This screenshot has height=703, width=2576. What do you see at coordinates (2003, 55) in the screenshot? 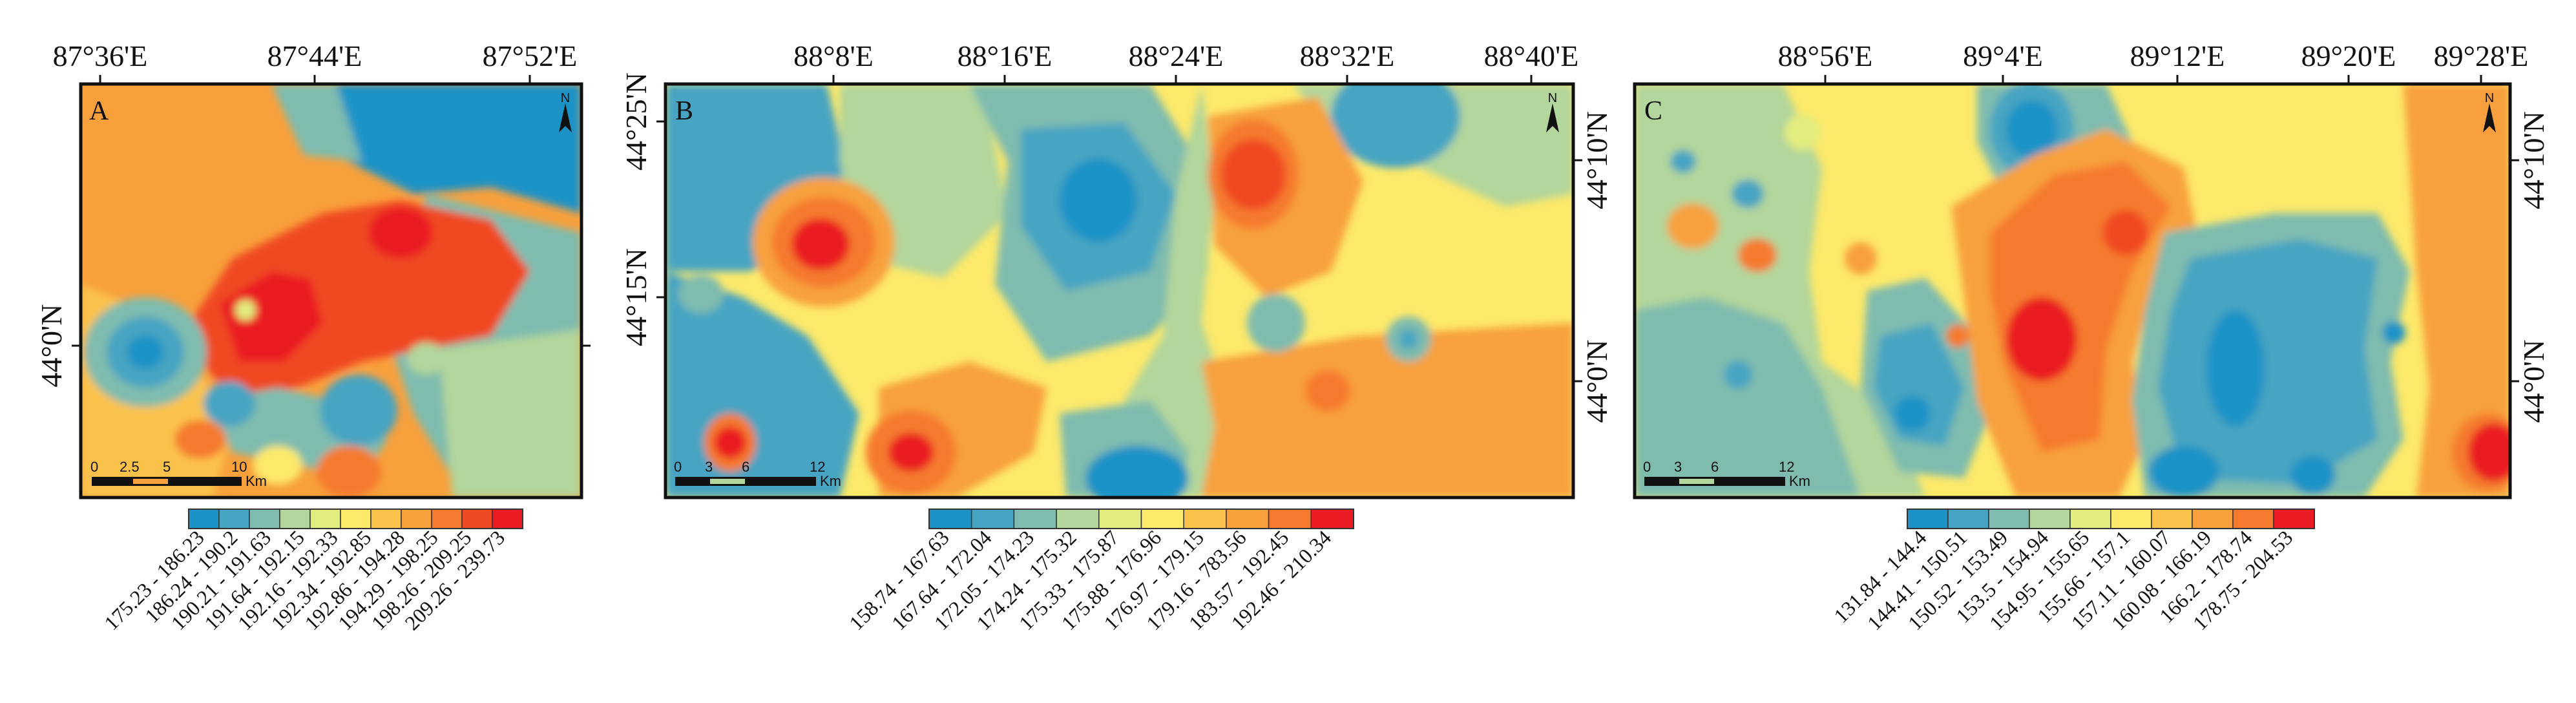
I see `lon-tick-label: 89°4'E` at bounding box center [2003, 55].